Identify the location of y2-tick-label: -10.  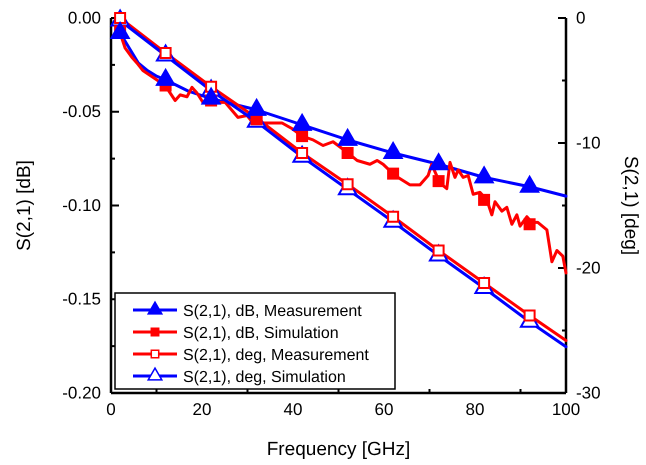
(588, 142).